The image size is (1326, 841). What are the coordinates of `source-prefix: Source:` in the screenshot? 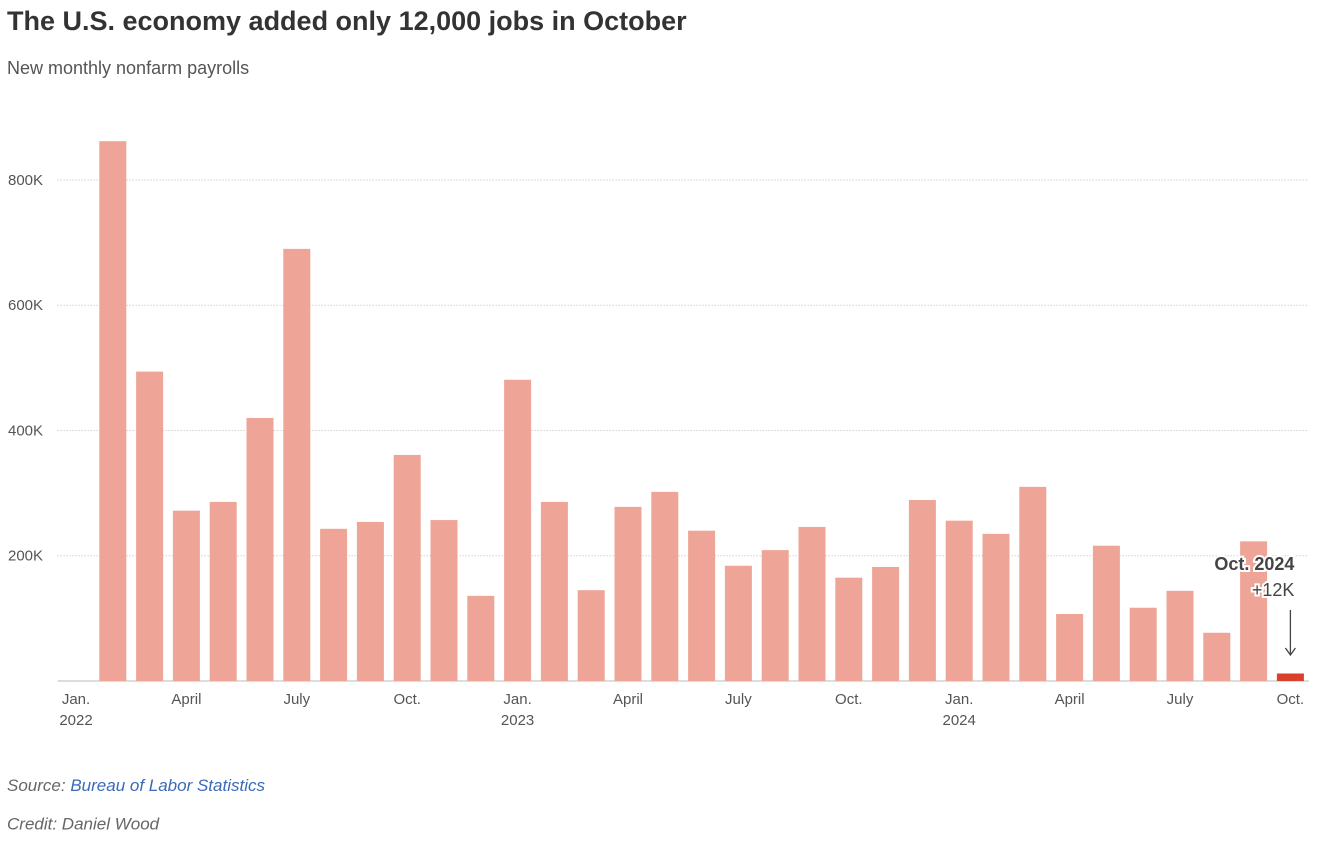 It's located at (36, 785).